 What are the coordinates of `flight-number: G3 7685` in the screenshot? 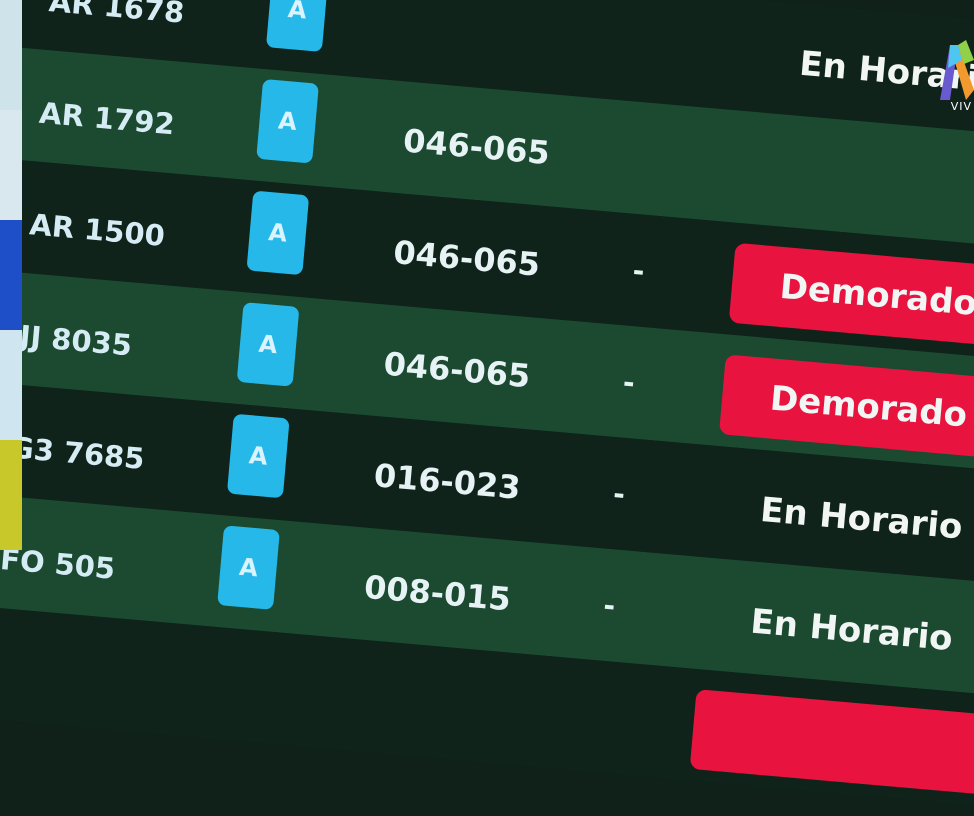 It's located at (77, 453).